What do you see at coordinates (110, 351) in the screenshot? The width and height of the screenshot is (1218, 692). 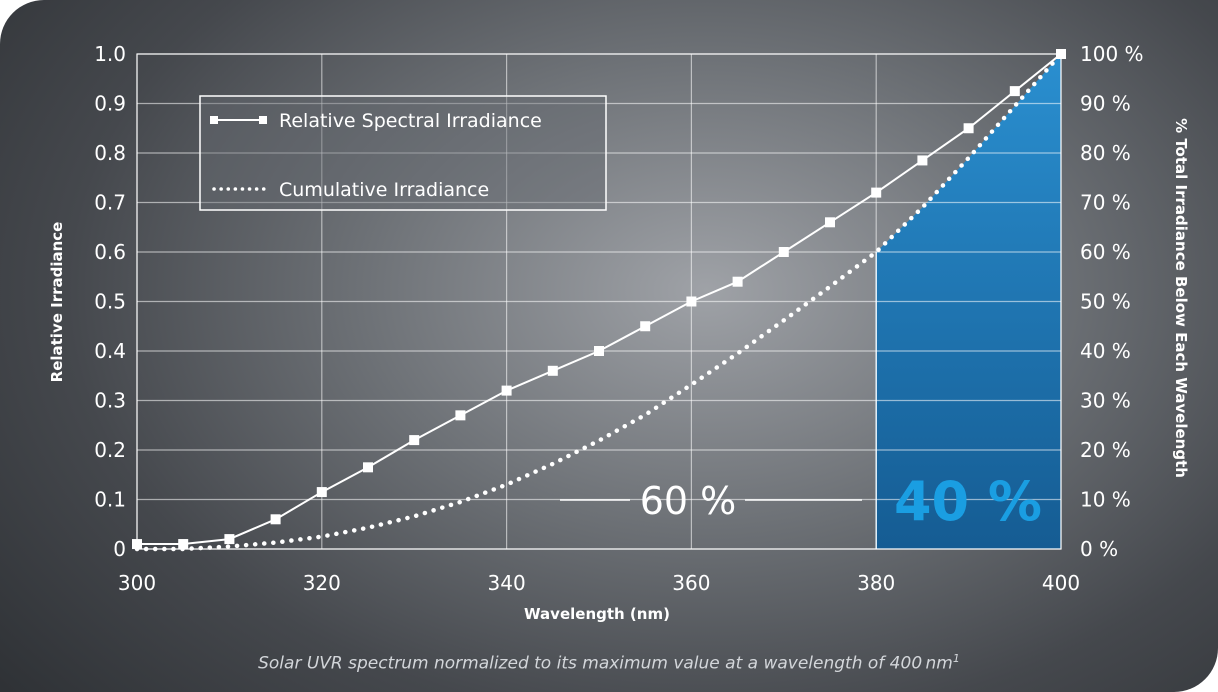 I see `y-tick-label: 0.4` at bounding box center [110, 351].